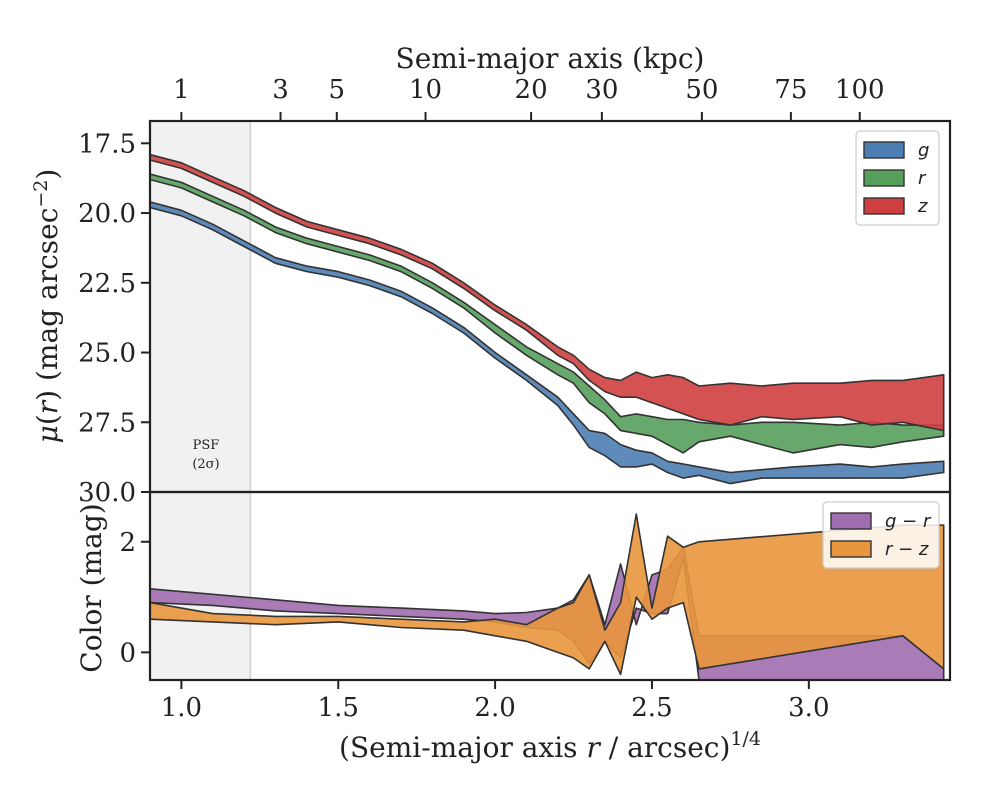 This screenshot has width=1000, height=800. Describe the element at coordinates (206, 445) in the screenshot. I see `psf-annotation-label: PSF` at that location.